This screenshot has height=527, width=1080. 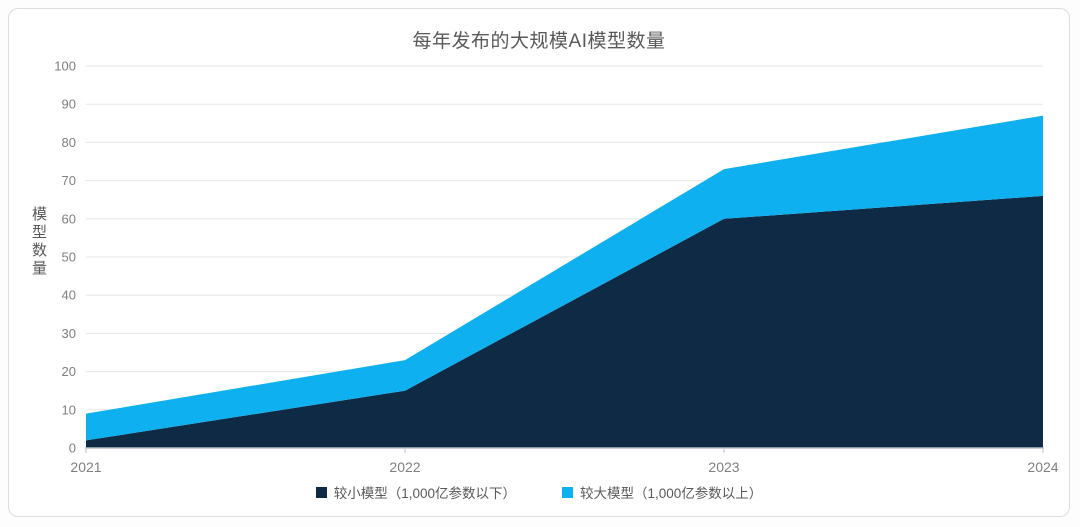 What do you see at coordinates (38, 242) in the screenshot?
I see `y-axis-title: 模型数量` at bounding box center [38, 242].